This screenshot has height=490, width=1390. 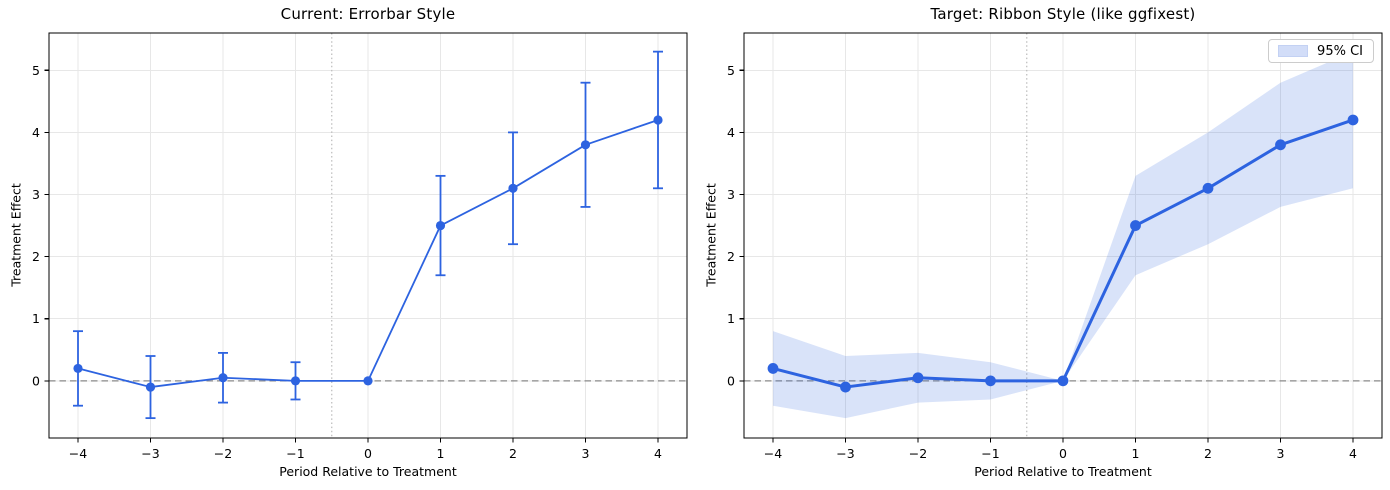 What do you see at coordinates (1340, 51) in the screenshot?
I see `legend-label: 95% CI` at bounding box center [1340, 51].